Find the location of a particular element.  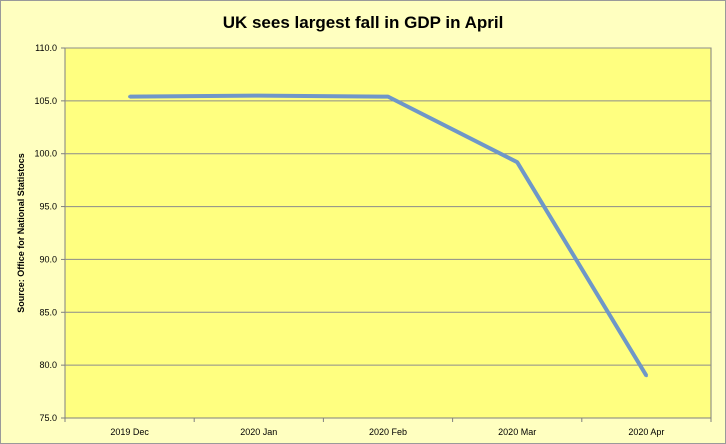

y-tick-label: 85.0 is located at coordinates (48, 312).